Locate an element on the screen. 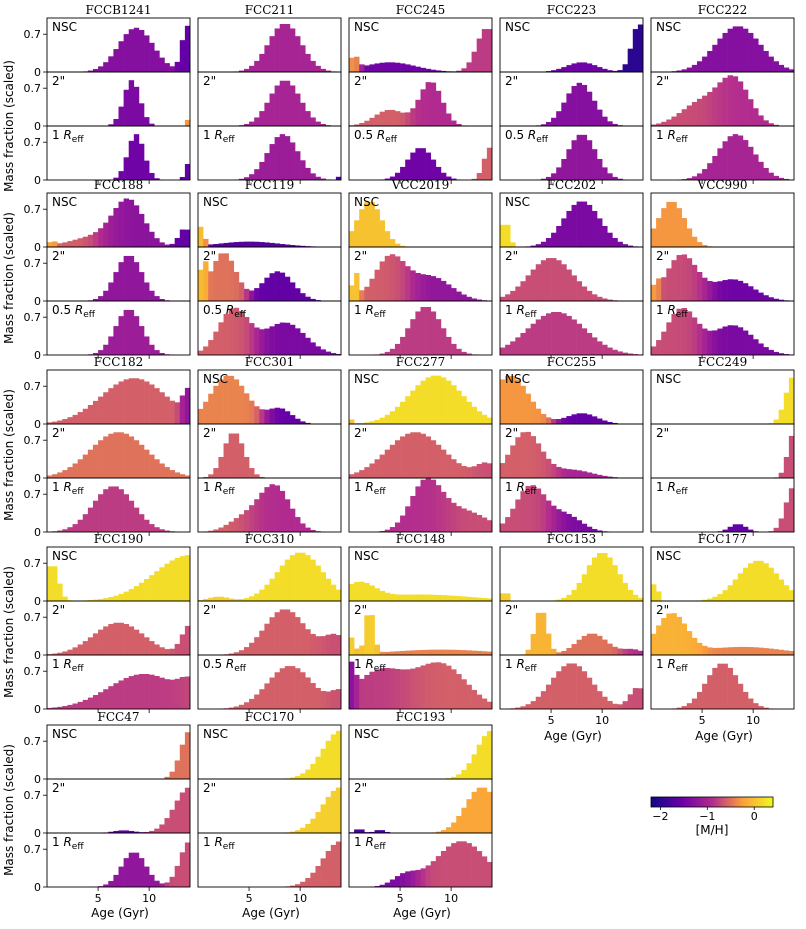 The image size is (806, 929). panel-2: 2" is located at coordinates (269, 274).